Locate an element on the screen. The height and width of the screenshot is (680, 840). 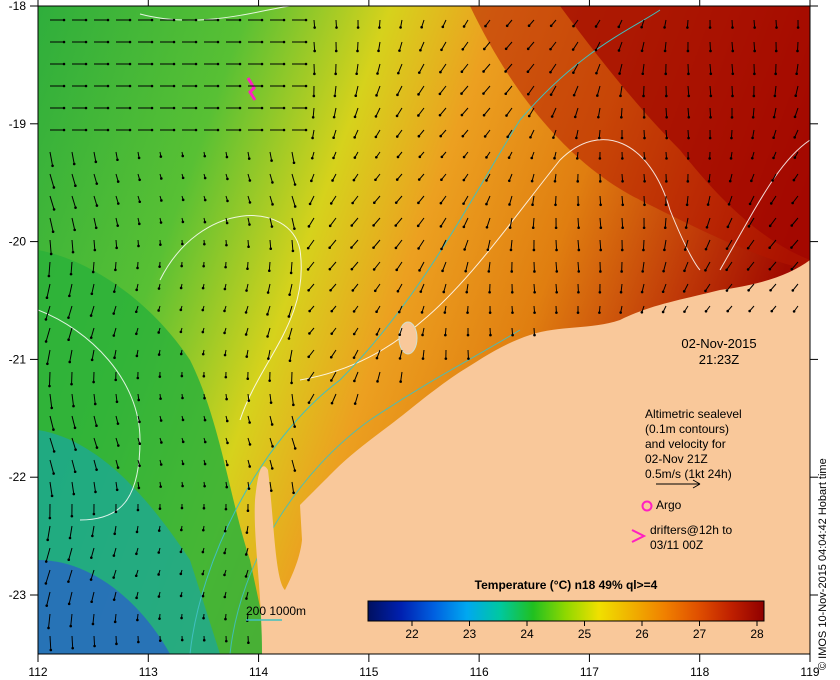
colorbar-tick-label: 26 is located at coordinates (642, 634).